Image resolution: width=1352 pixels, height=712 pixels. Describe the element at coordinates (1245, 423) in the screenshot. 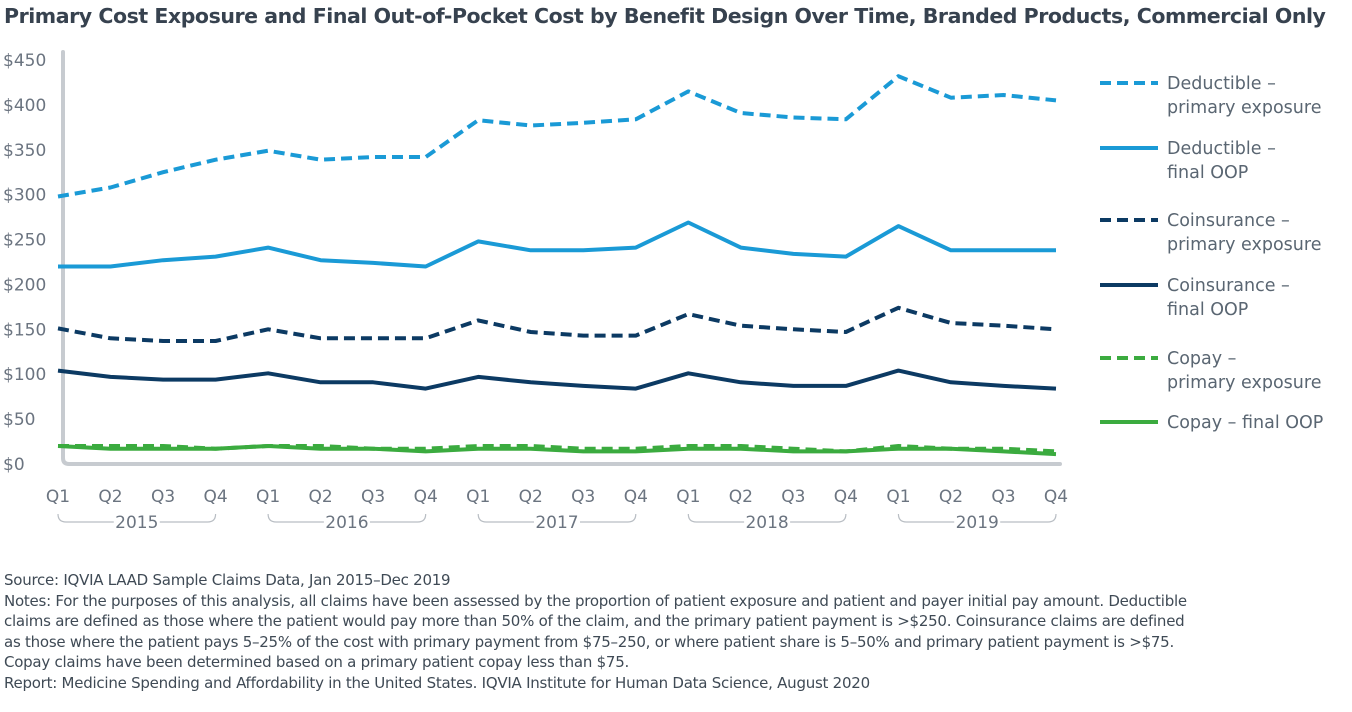

I see `legend-label: Copay – final OOP` at that location.